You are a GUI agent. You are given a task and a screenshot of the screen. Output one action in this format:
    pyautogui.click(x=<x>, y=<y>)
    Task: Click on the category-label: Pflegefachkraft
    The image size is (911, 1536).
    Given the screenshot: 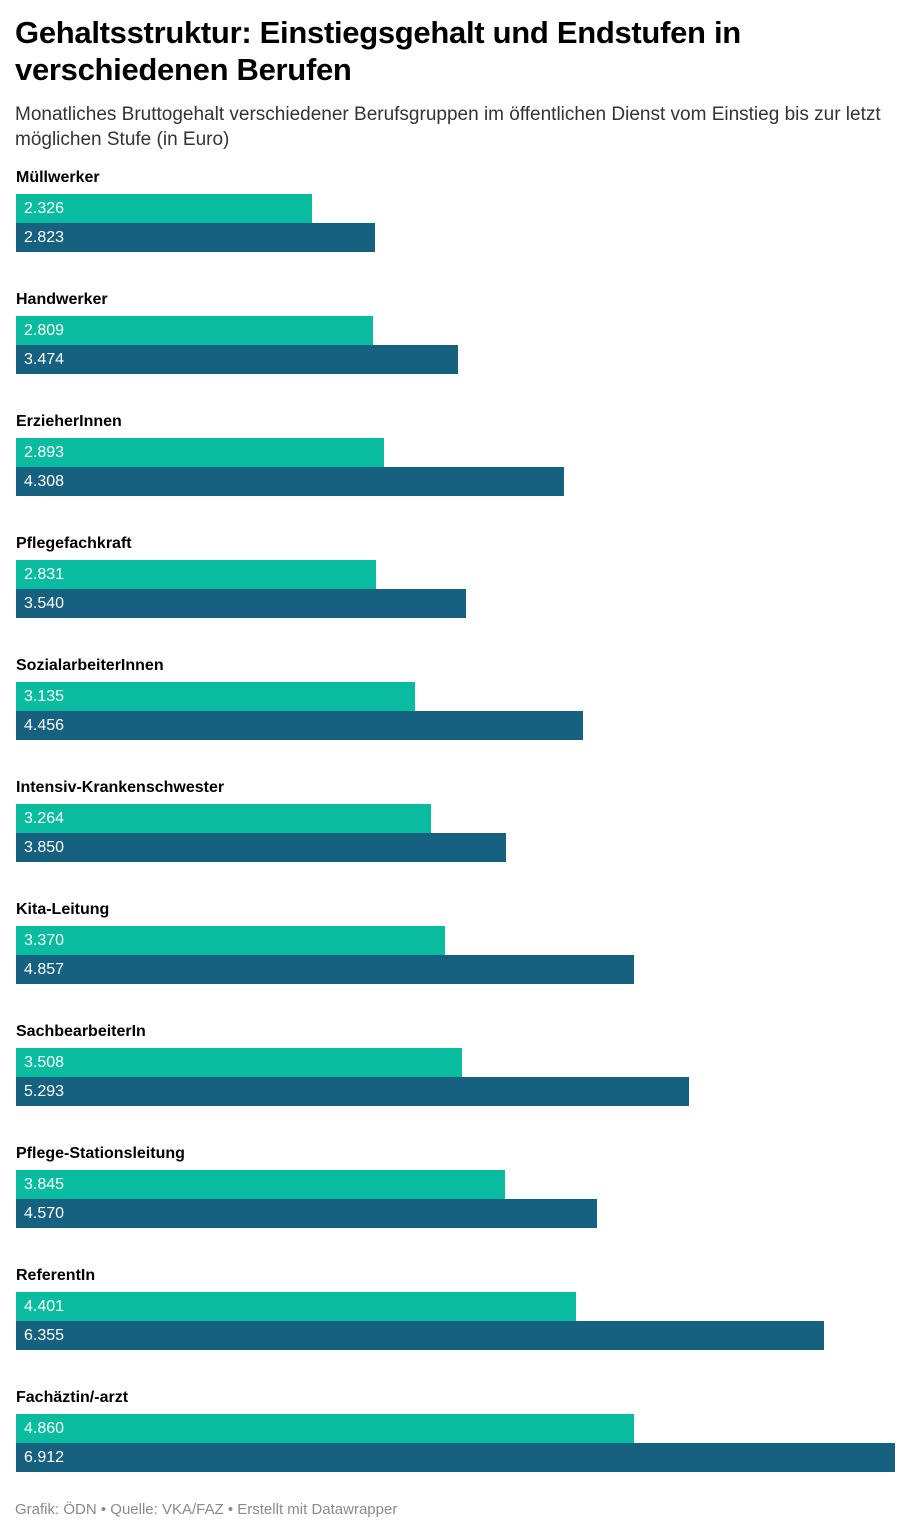 What is the action you would take?
    pyautogui.click(x=74, y=543)
    